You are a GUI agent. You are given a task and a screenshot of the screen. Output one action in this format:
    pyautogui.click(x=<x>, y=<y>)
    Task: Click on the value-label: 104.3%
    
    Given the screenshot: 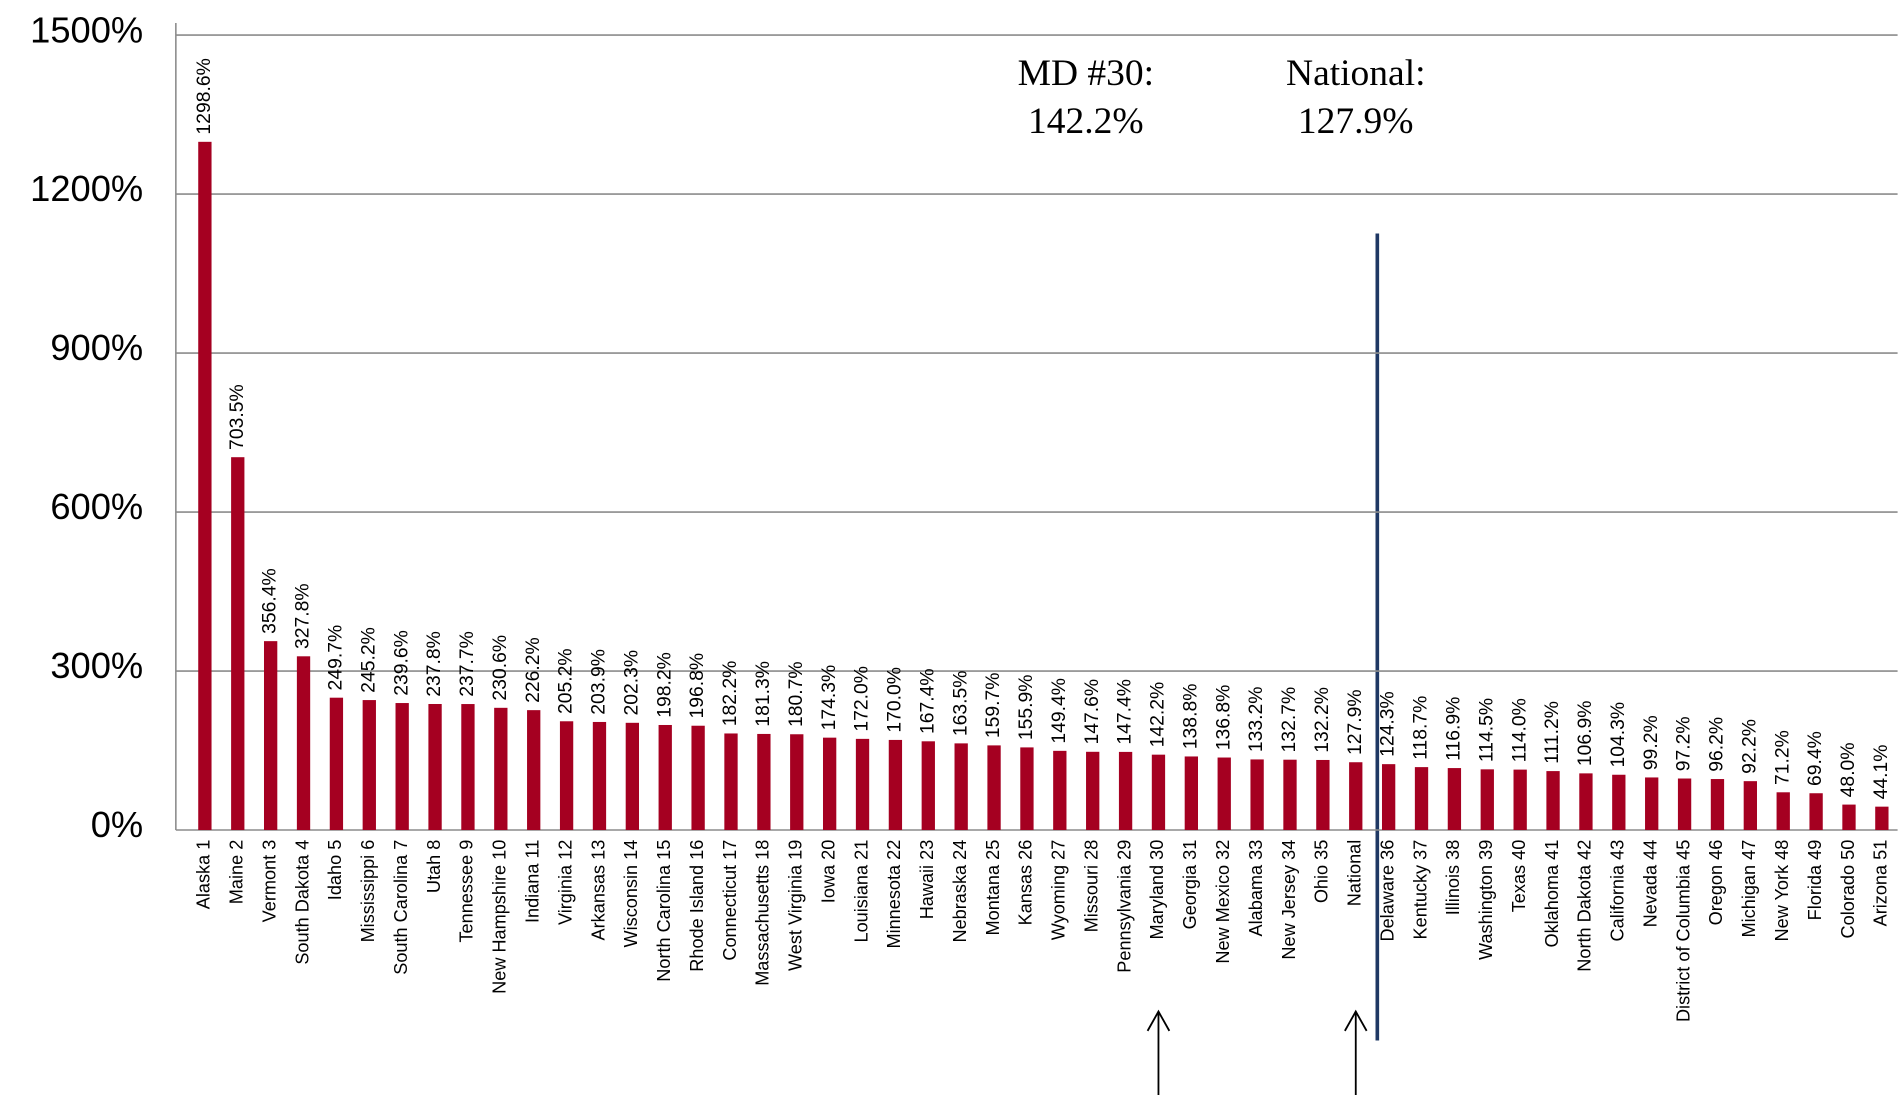 What is the action you would take?
    pyautogui.click(x=1618, y=735)
    